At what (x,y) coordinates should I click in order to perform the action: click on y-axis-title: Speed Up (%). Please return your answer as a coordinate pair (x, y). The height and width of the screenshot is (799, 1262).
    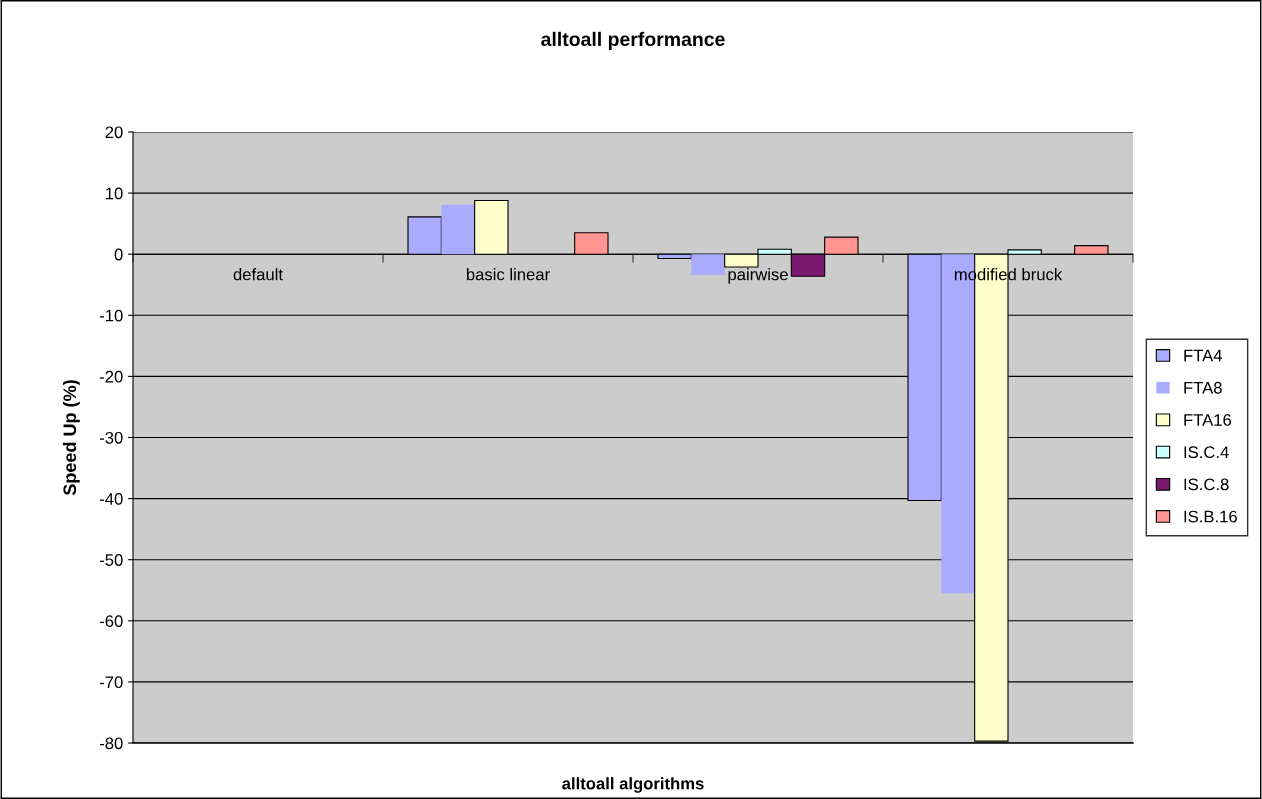
    Looking at the image, I should click on (71, 438).